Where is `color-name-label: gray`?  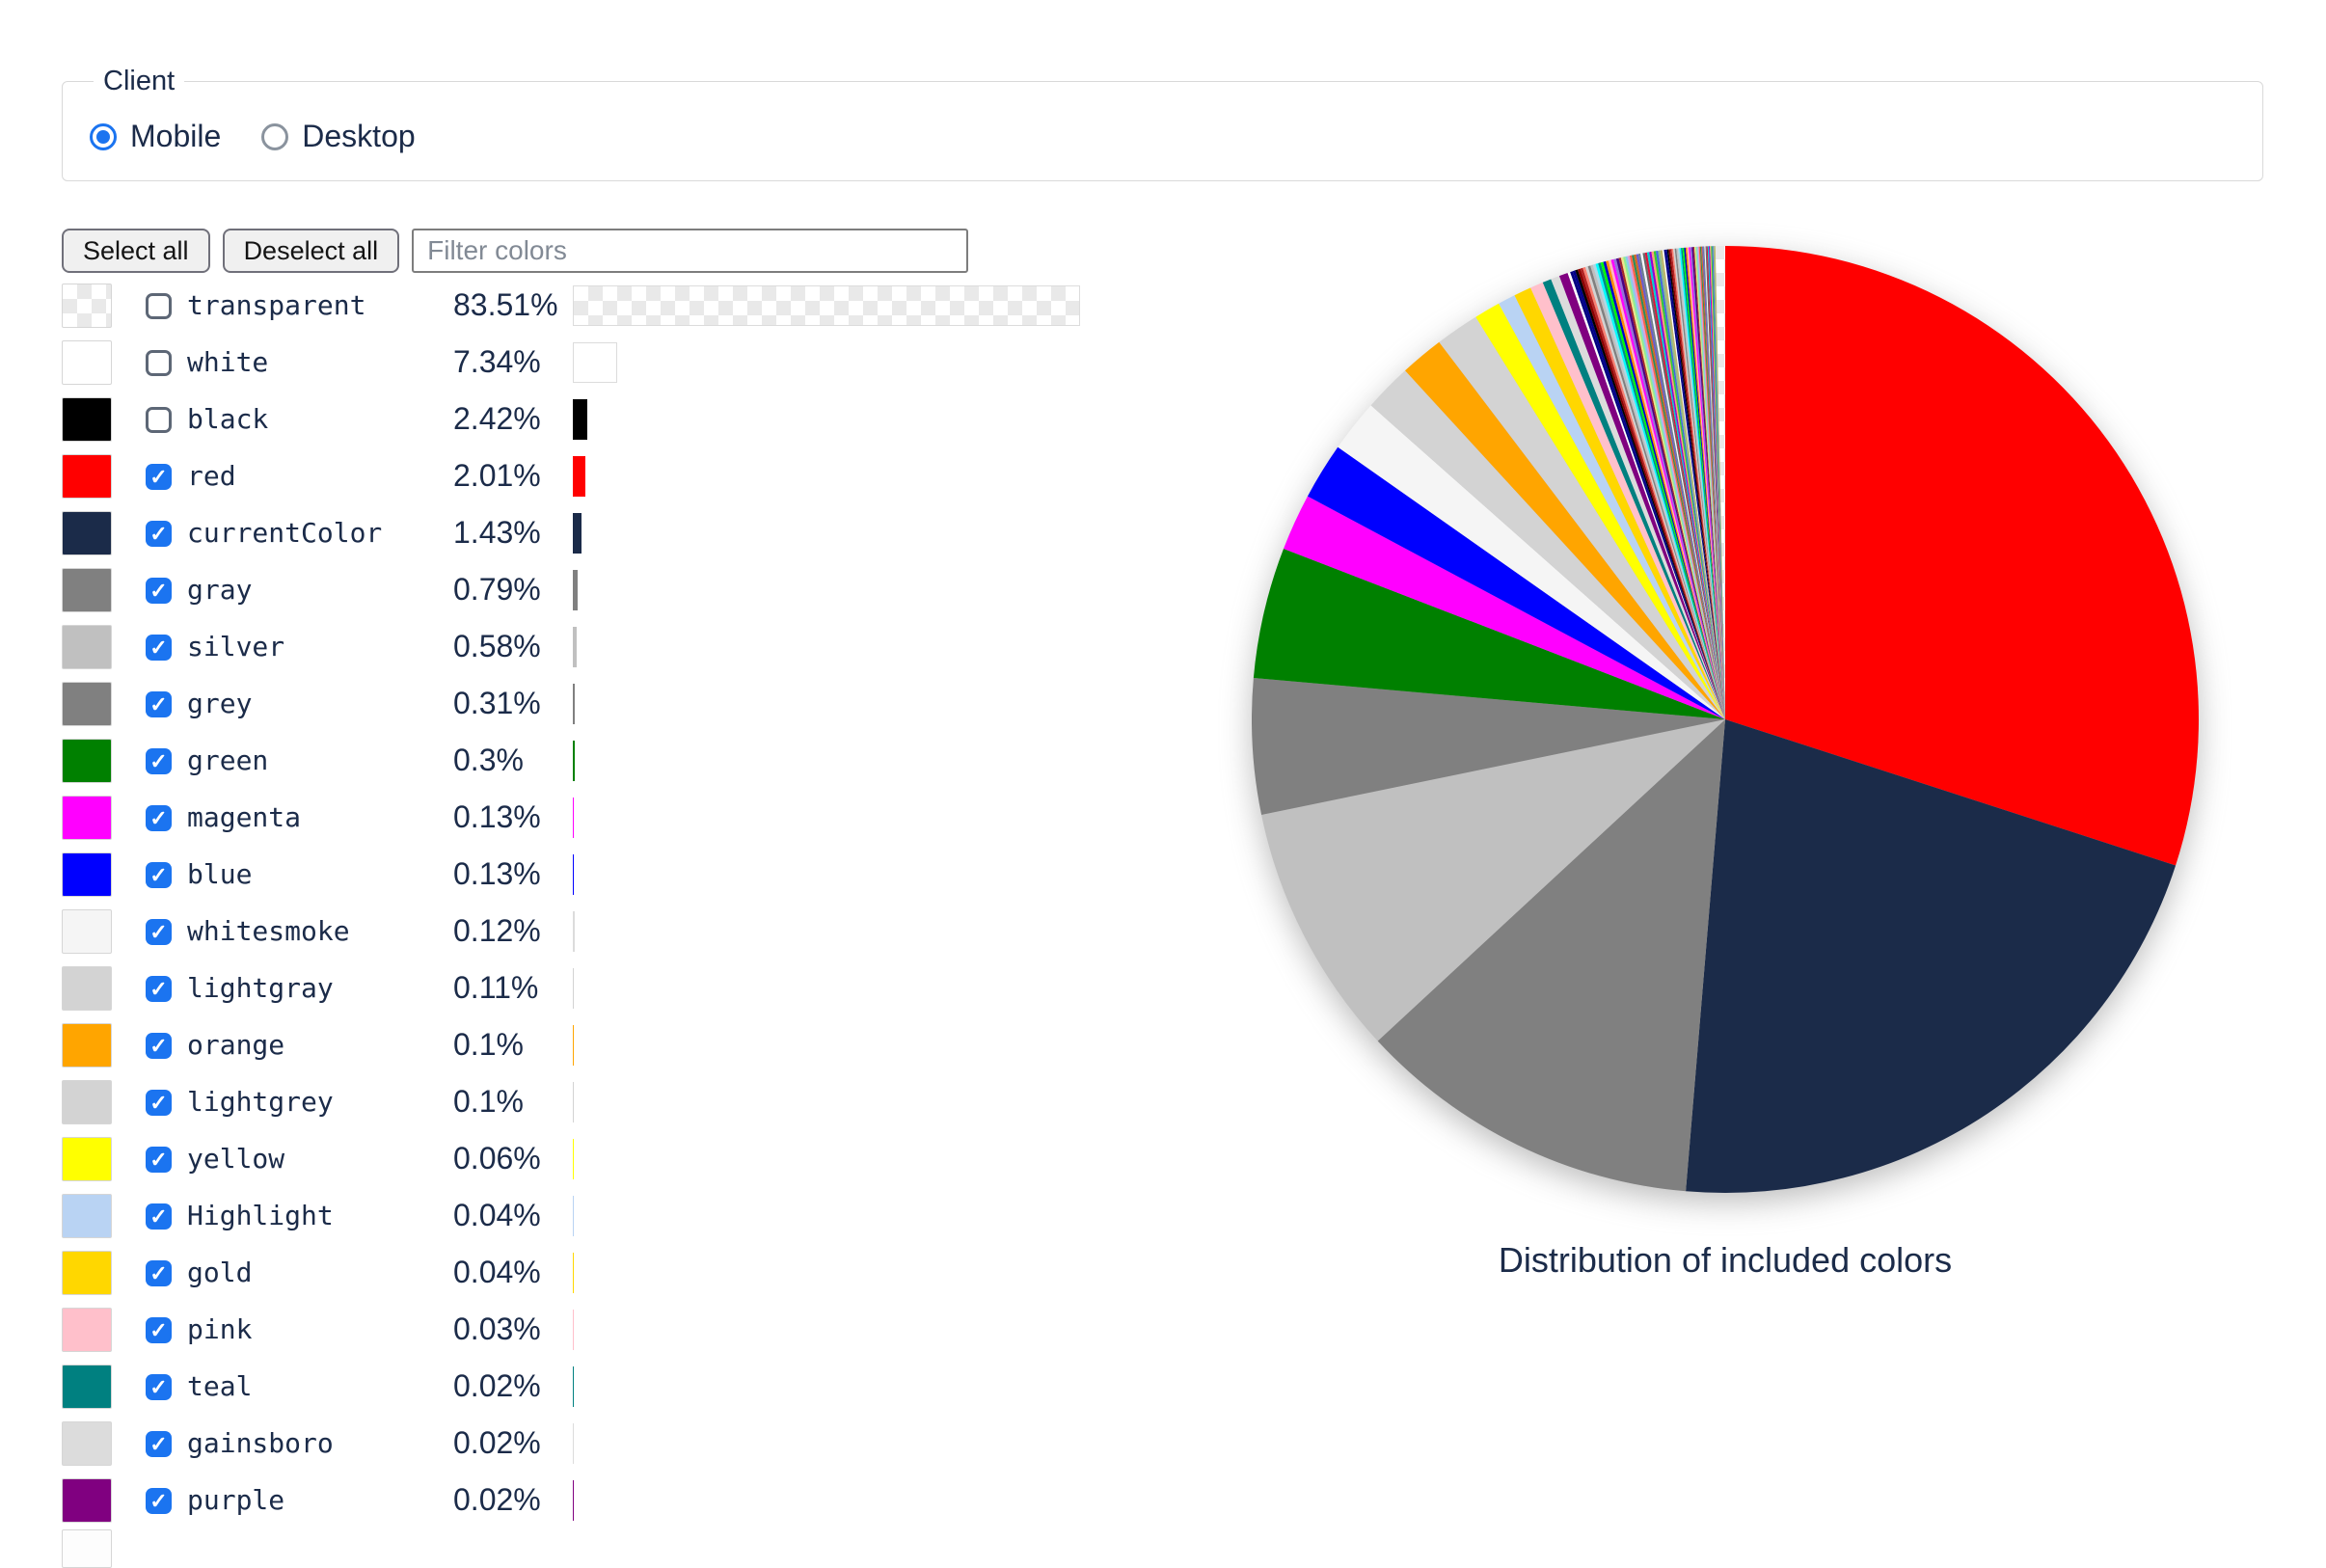 color-name-label: gray is located at coordinates (219, 590).